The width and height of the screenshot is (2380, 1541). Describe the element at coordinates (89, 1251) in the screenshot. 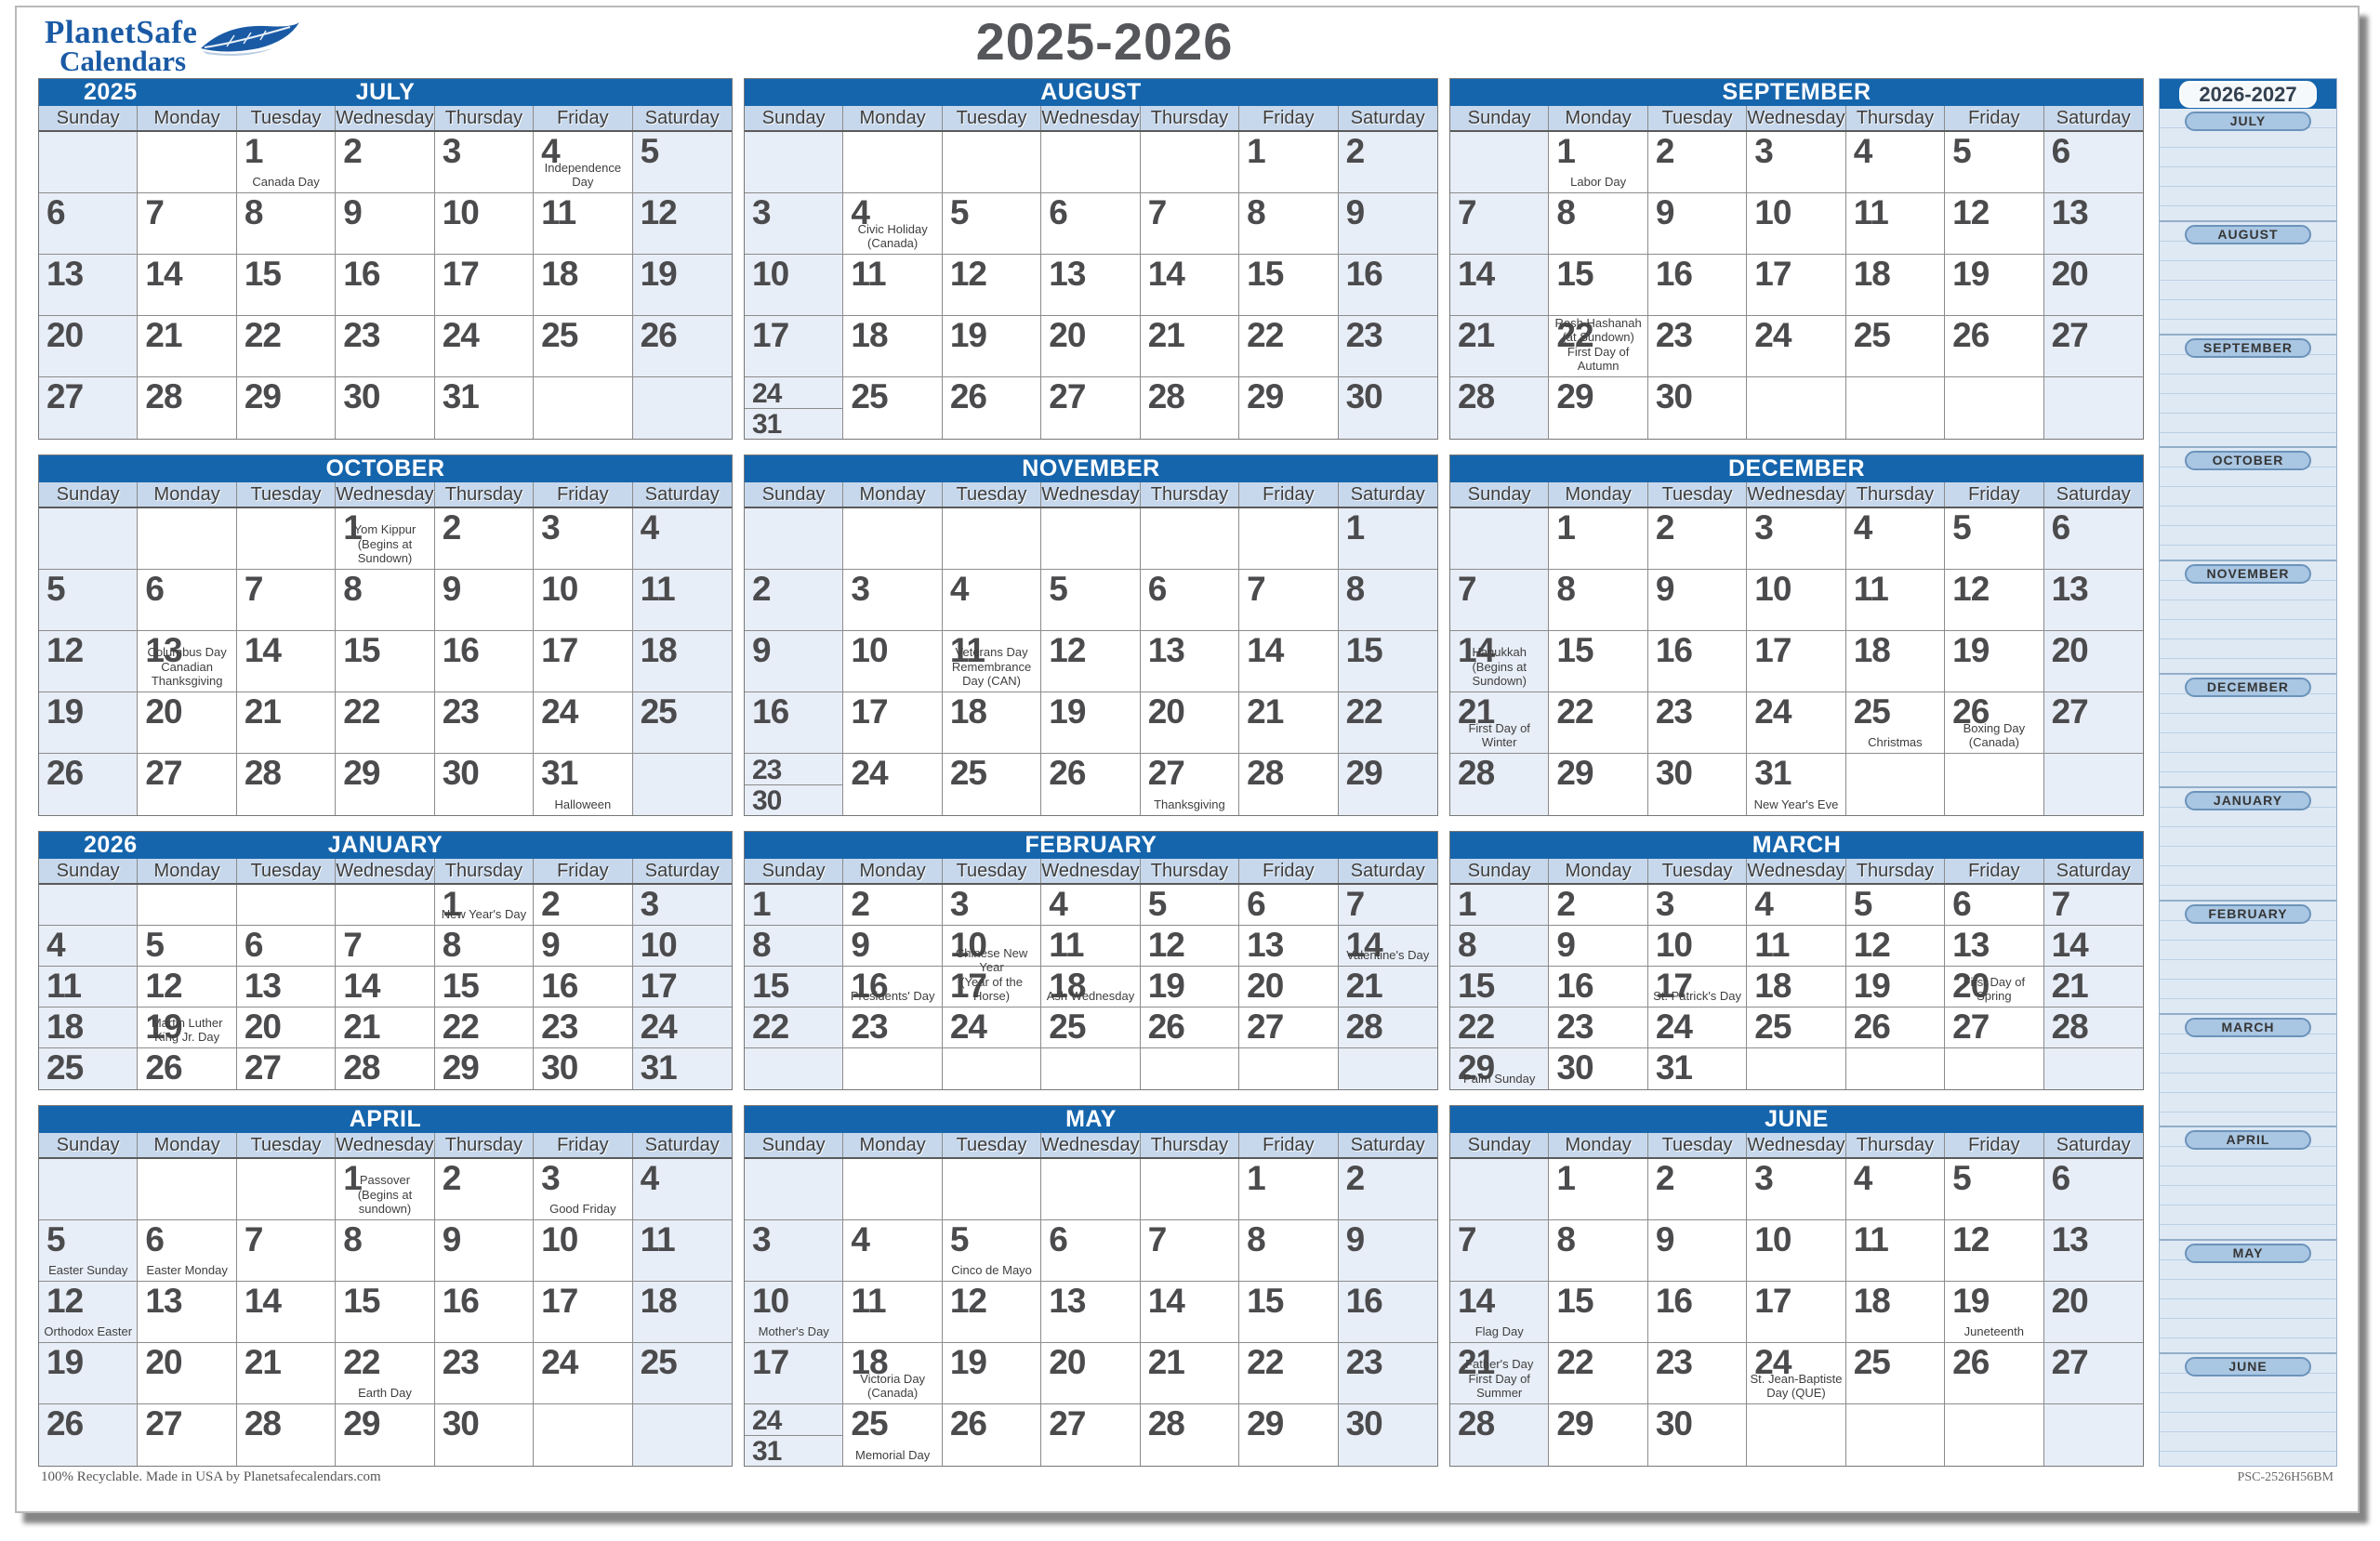

I see `day-cell: 5 Easter Sunday` at that location.